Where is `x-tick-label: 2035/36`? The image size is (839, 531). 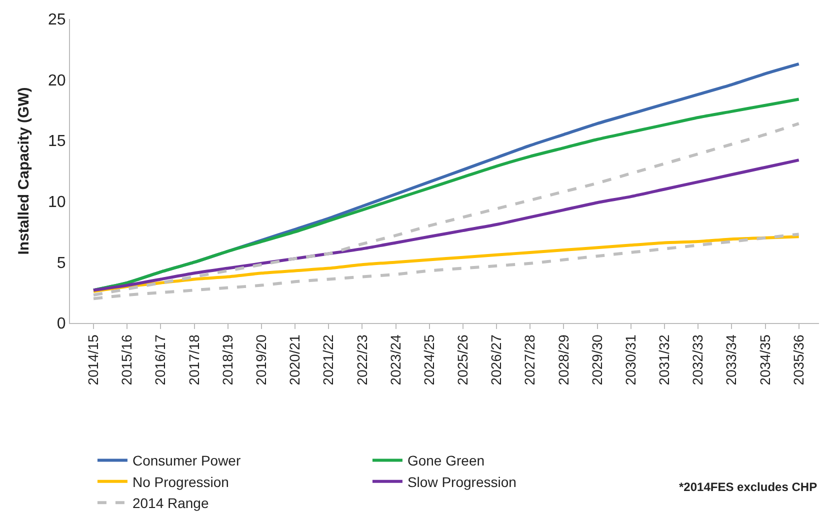 x-tick-label: 2035/36 is located at coordinates (798, 360).